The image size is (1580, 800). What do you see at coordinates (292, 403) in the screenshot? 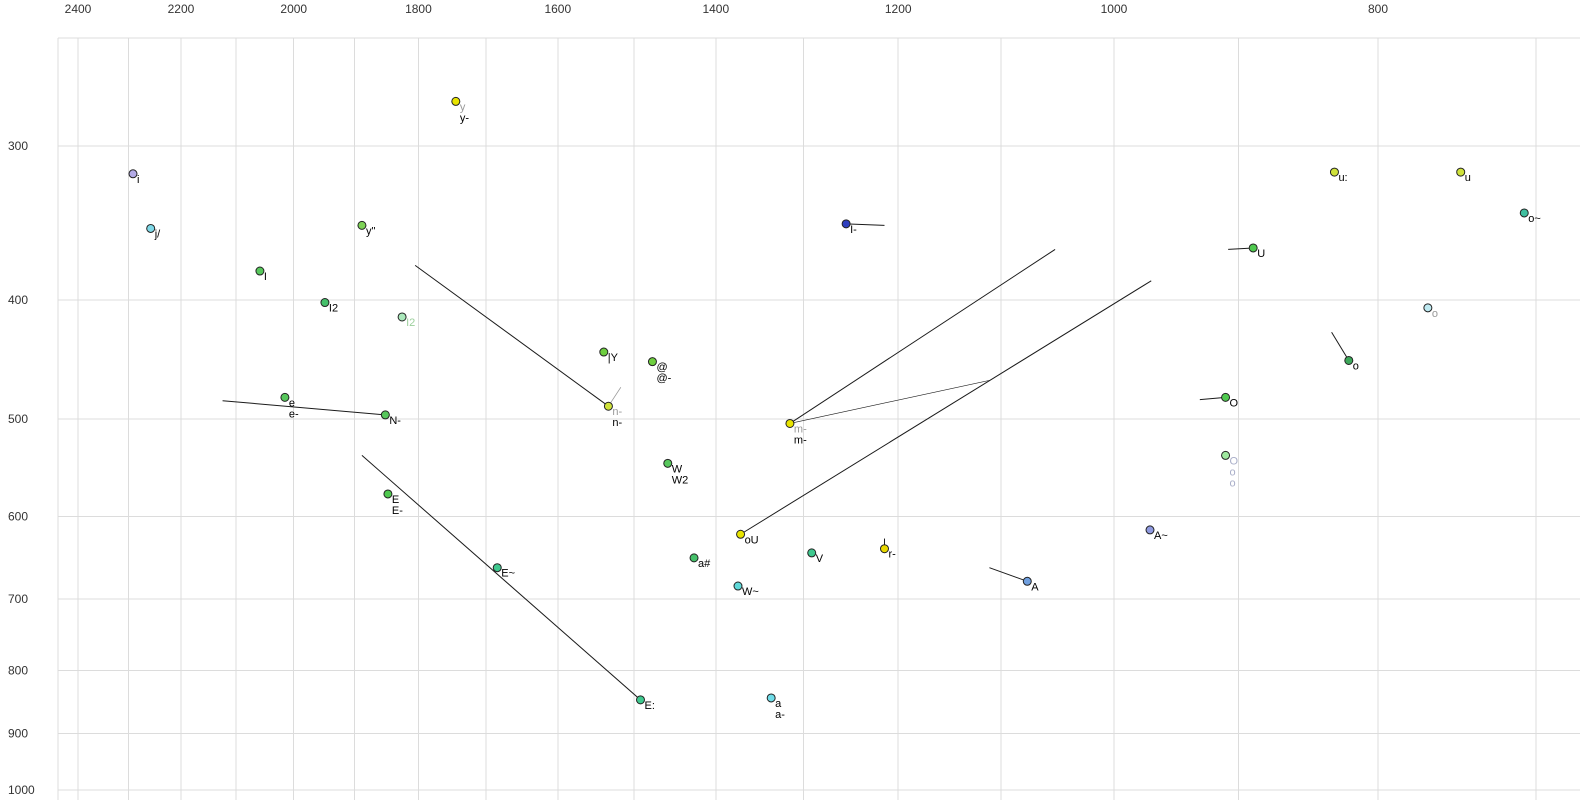
I see `data-point-label-e: e` at bounding box center [292, 403].